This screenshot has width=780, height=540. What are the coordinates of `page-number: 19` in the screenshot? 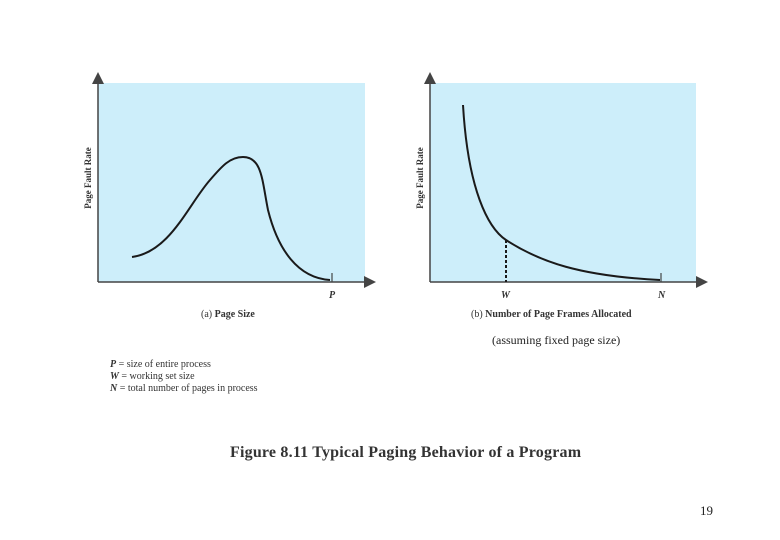 It's located at (706, 510).